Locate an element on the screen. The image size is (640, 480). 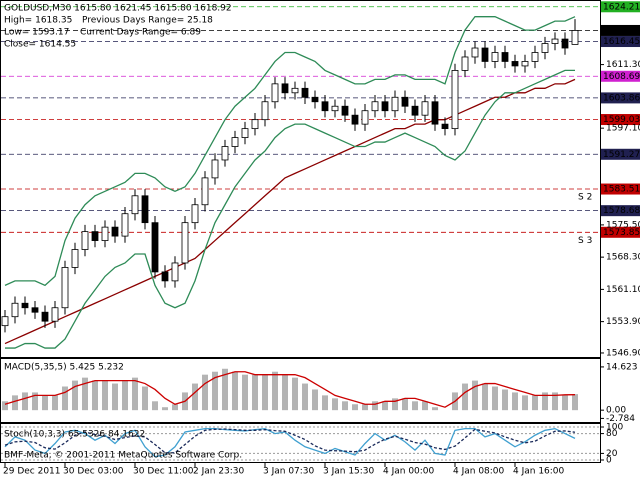
stoch-signal is located at coordinates (290, 441).